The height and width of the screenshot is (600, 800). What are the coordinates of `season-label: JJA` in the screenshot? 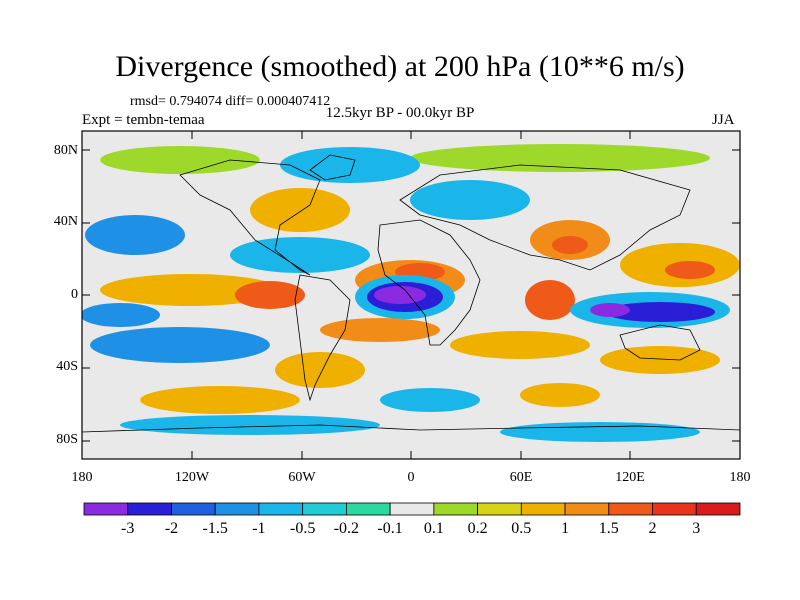 It's located at (723, 120).